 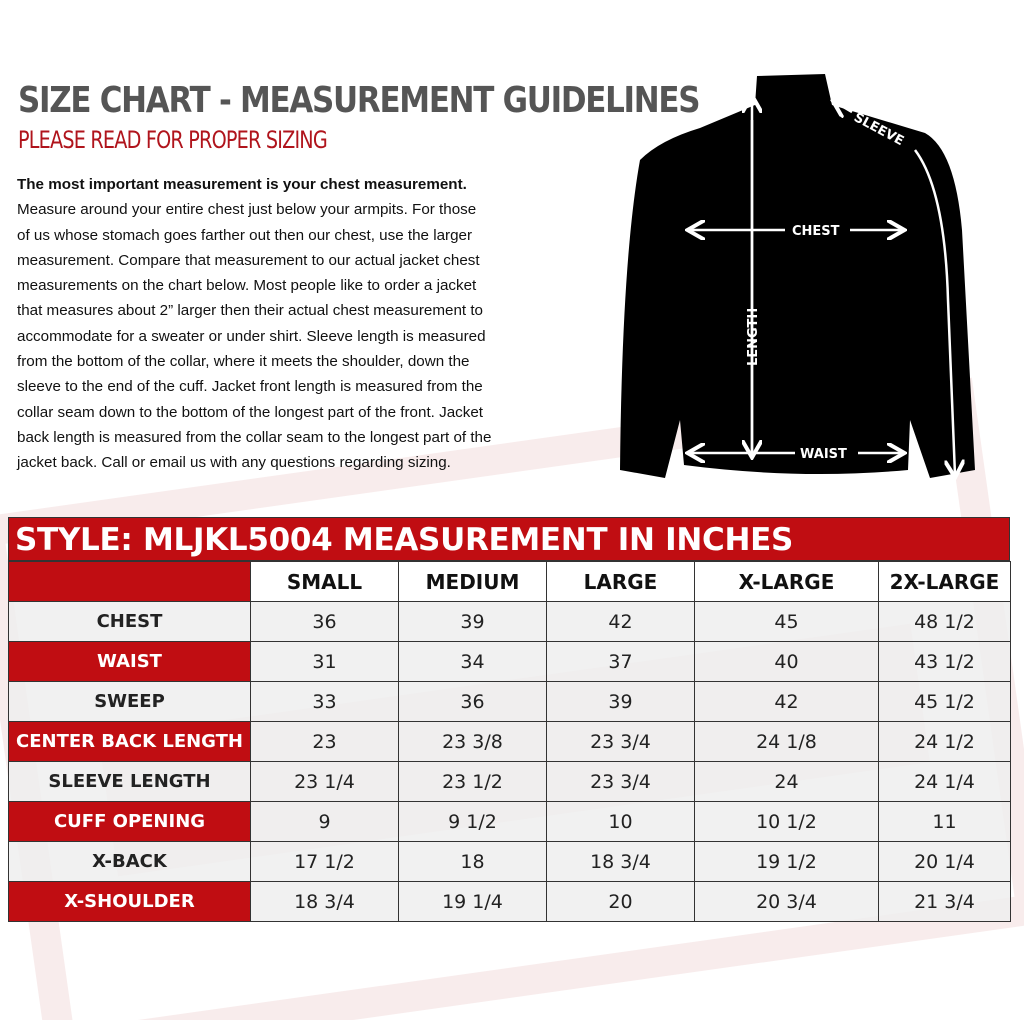 I want to click on measurement-cell: 33, so click(x=324, y=701).